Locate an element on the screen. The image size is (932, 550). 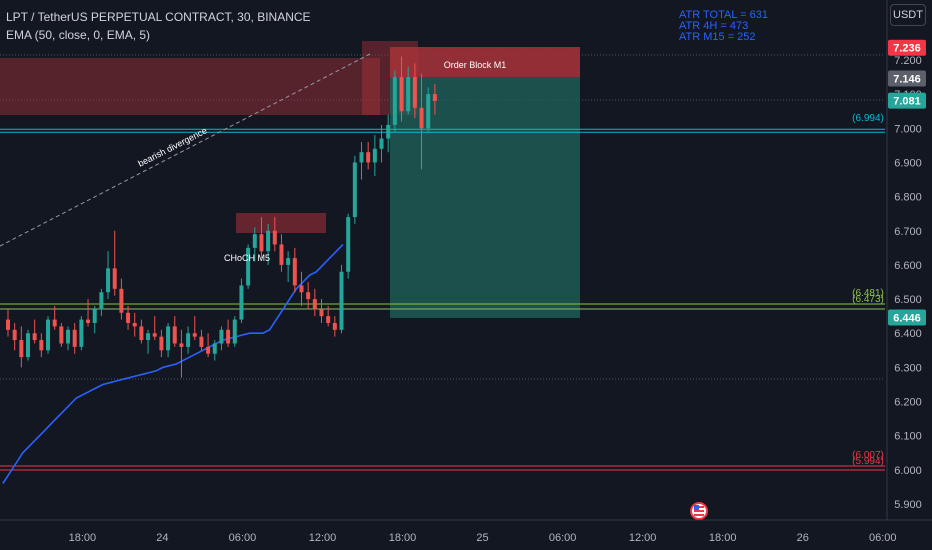
level-label-7236-bg is located at coordinates (907, 47).